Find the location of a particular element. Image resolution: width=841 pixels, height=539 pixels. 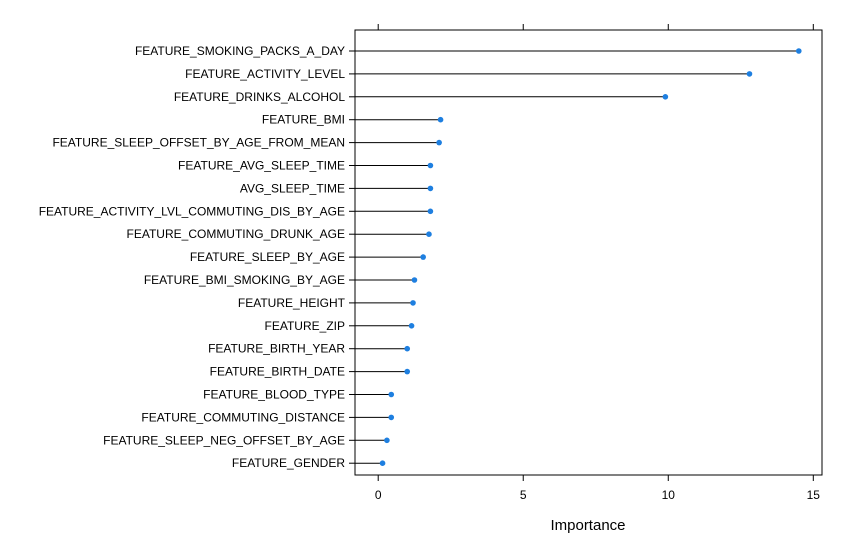

x-tick-label: 5 is located at coordinates (523, 495).